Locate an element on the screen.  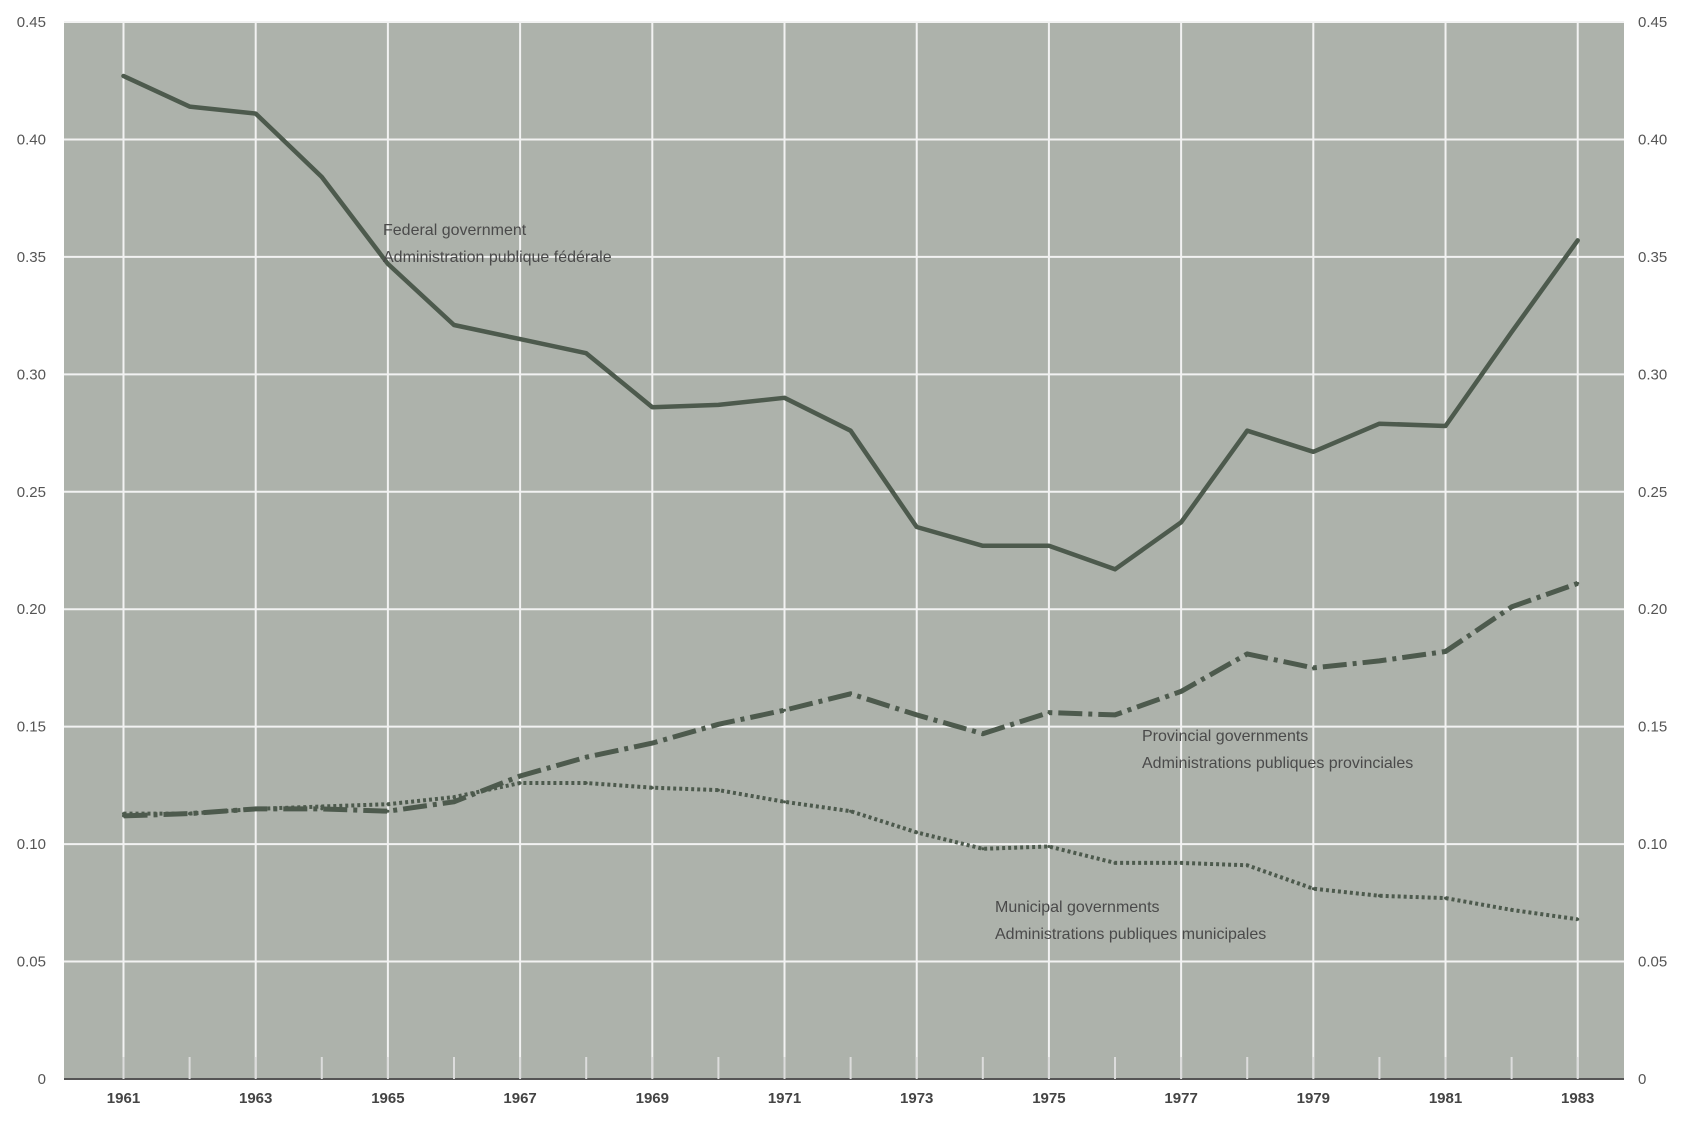
y-tick-label-right: 0.25 is located at coordinates (1652, 492).